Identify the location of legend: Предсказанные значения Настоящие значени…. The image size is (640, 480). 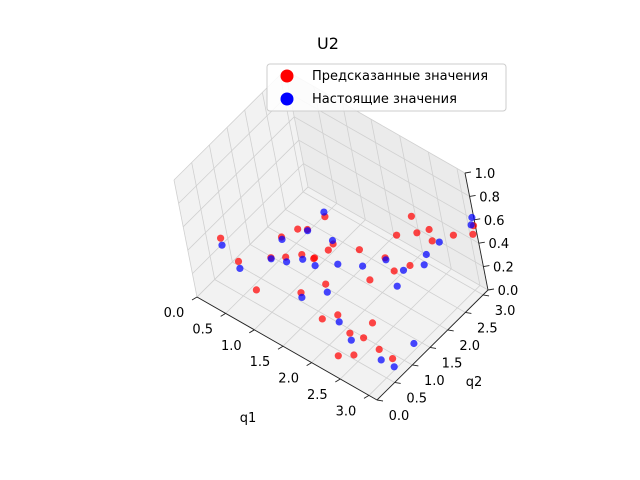
(386, 87).